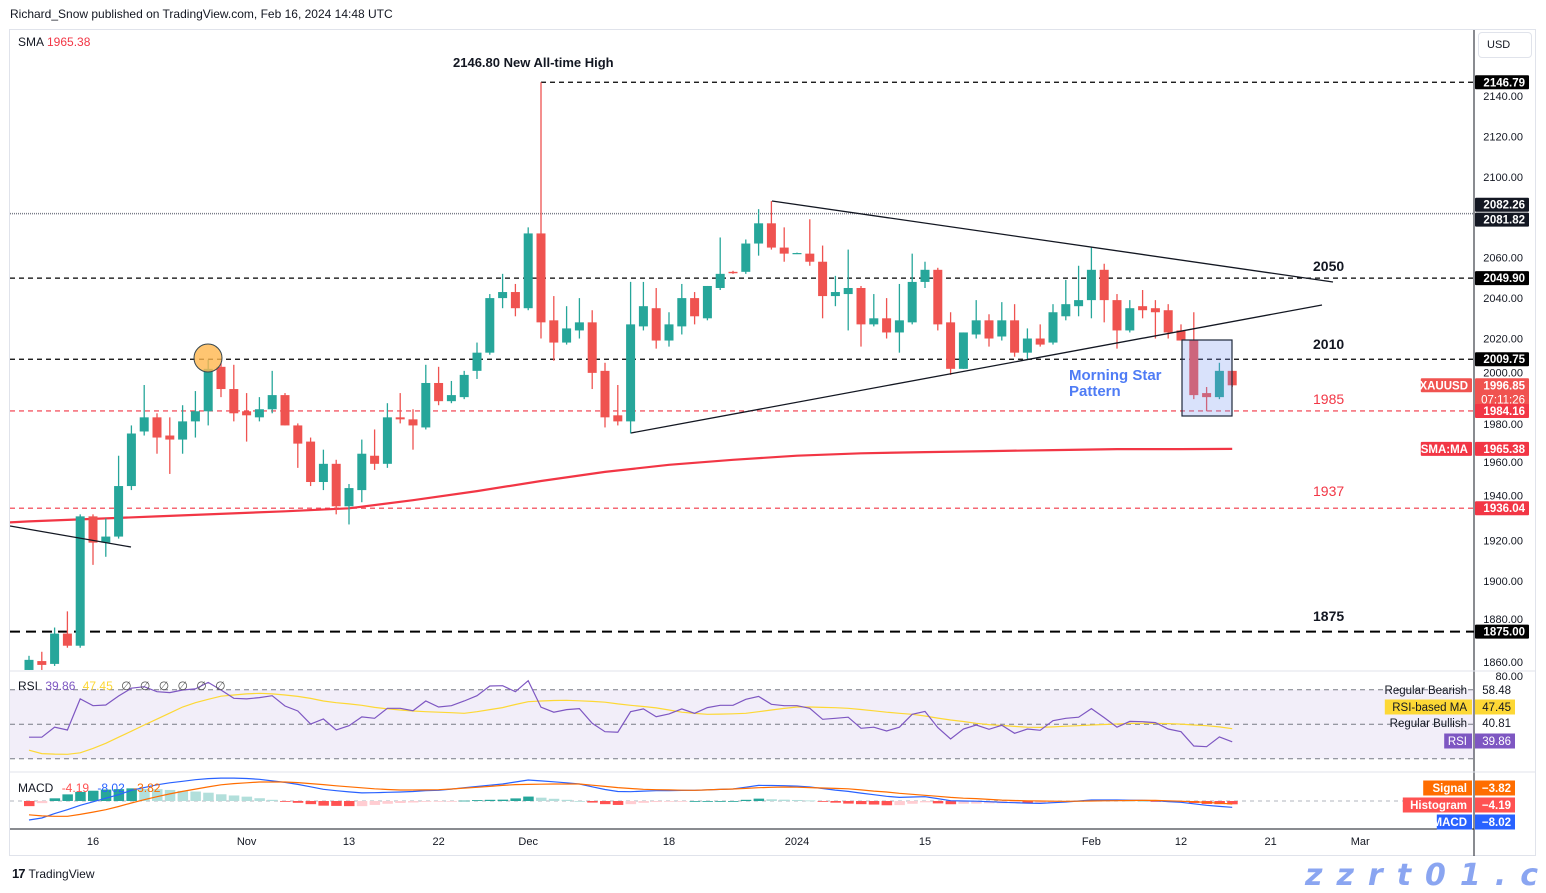  I want to click on time-tick-label: Nov, so click(247, 842).